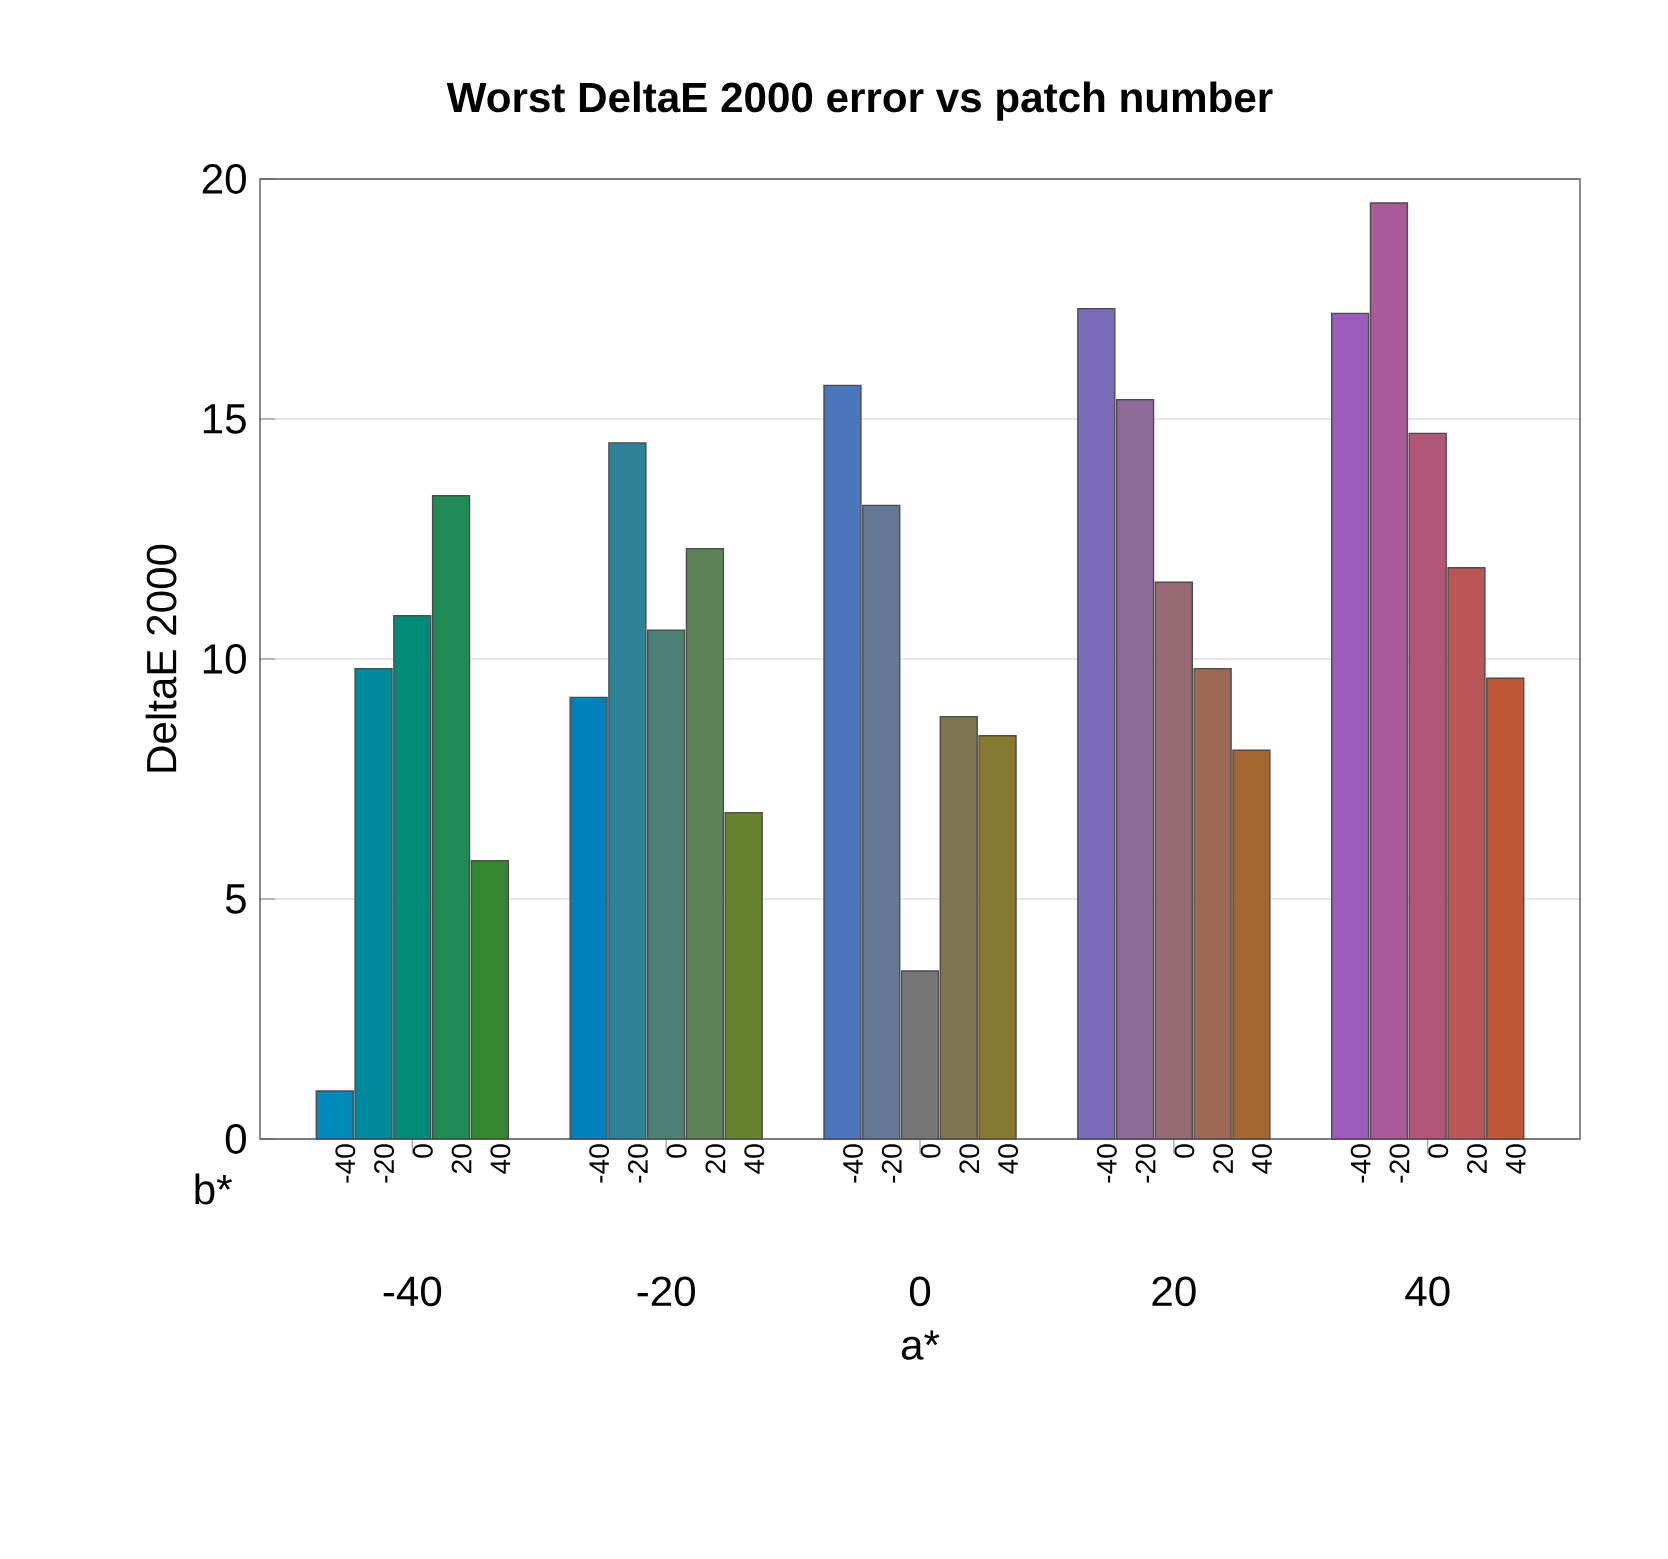 This screenshot has height=1559, width=1668. Describe the element at coordinates (1174, 1291) in the screenshot. I see `x-tick-label: 20` at that location.